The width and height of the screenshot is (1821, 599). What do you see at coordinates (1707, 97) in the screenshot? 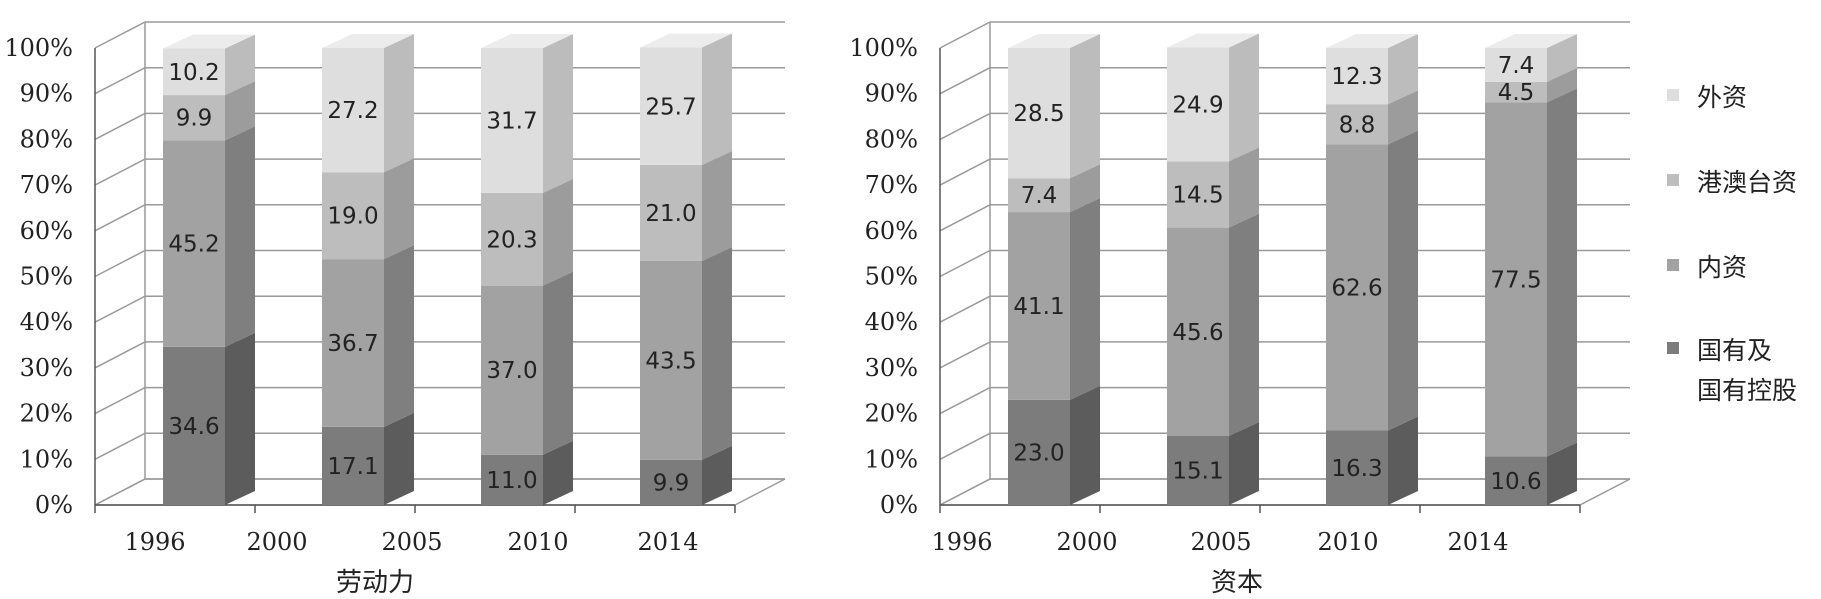
I see `legend-item: 外资` at bounding box center [1707, 97].